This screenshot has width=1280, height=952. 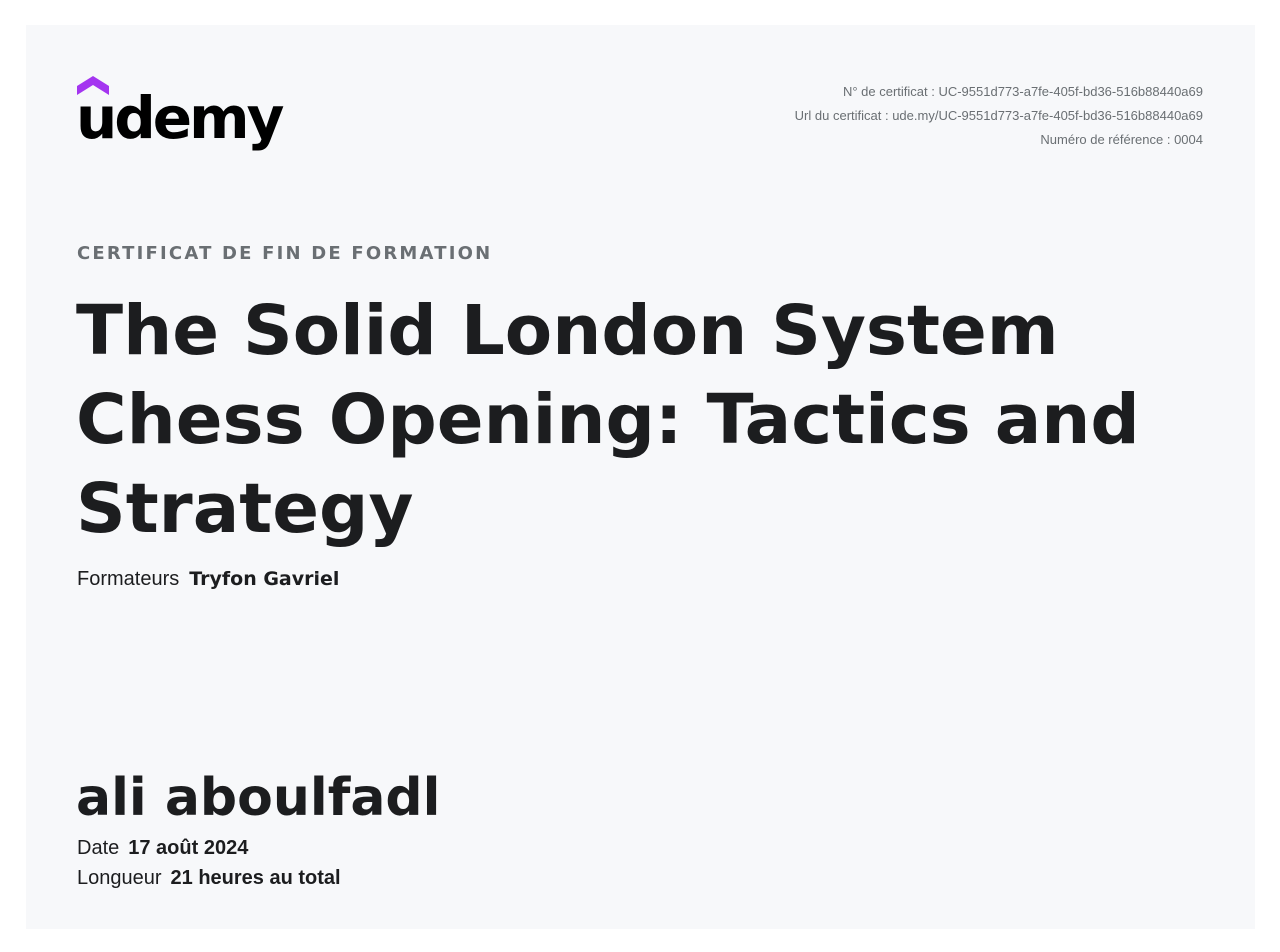 I want to click on date-label: Date, so click(x=98, y=848).